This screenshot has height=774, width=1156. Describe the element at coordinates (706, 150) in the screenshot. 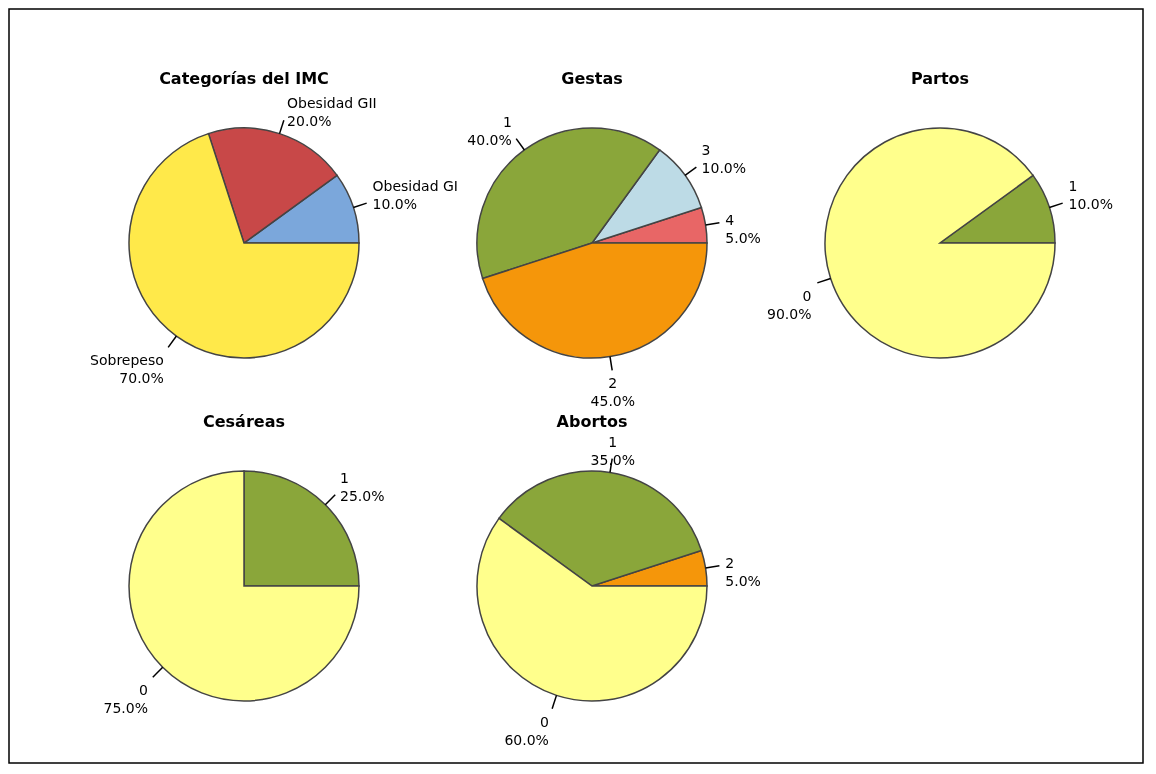

I see `slice-label: 3` at that location.